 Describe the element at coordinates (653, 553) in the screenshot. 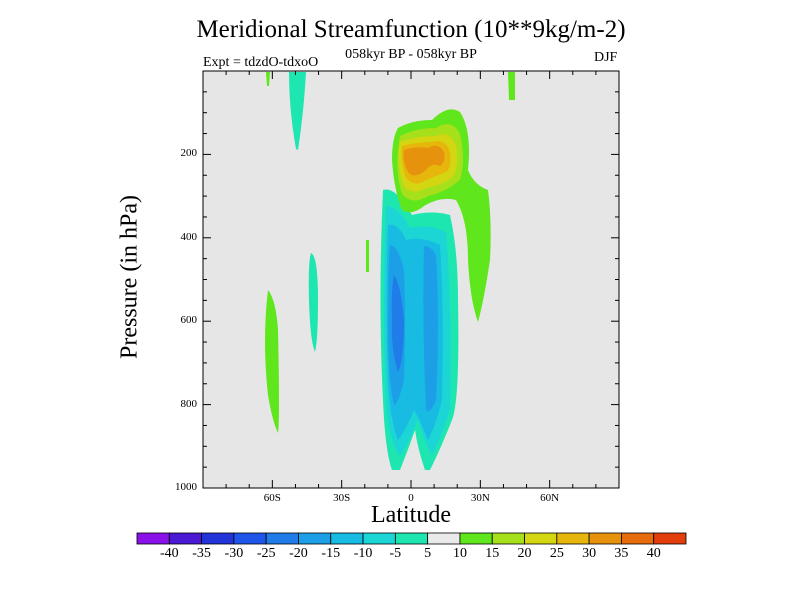

I see `colorbar-level-label: 40` at that location.